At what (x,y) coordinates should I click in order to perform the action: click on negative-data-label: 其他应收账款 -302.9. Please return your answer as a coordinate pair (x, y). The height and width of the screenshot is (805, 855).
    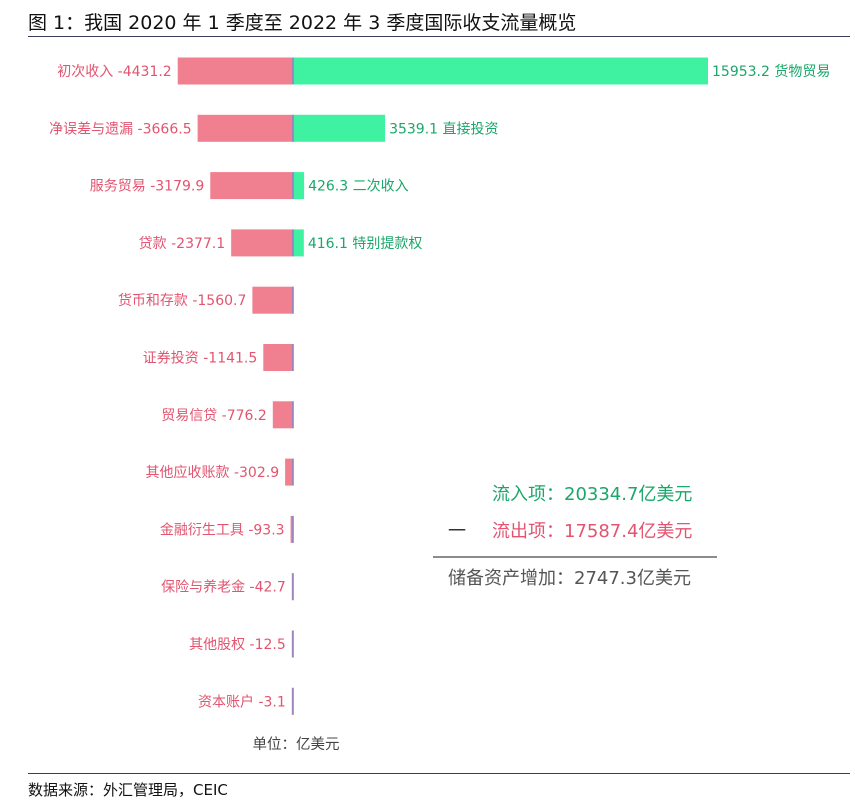
    Looking at the image, I should click on (213, 472).